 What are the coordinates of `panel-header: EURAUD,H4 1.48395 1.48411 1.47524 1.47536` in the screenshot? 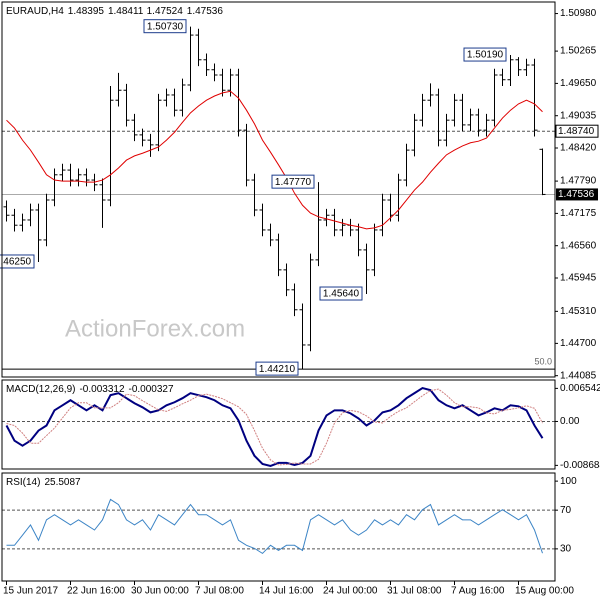 It's located at (114, 11).